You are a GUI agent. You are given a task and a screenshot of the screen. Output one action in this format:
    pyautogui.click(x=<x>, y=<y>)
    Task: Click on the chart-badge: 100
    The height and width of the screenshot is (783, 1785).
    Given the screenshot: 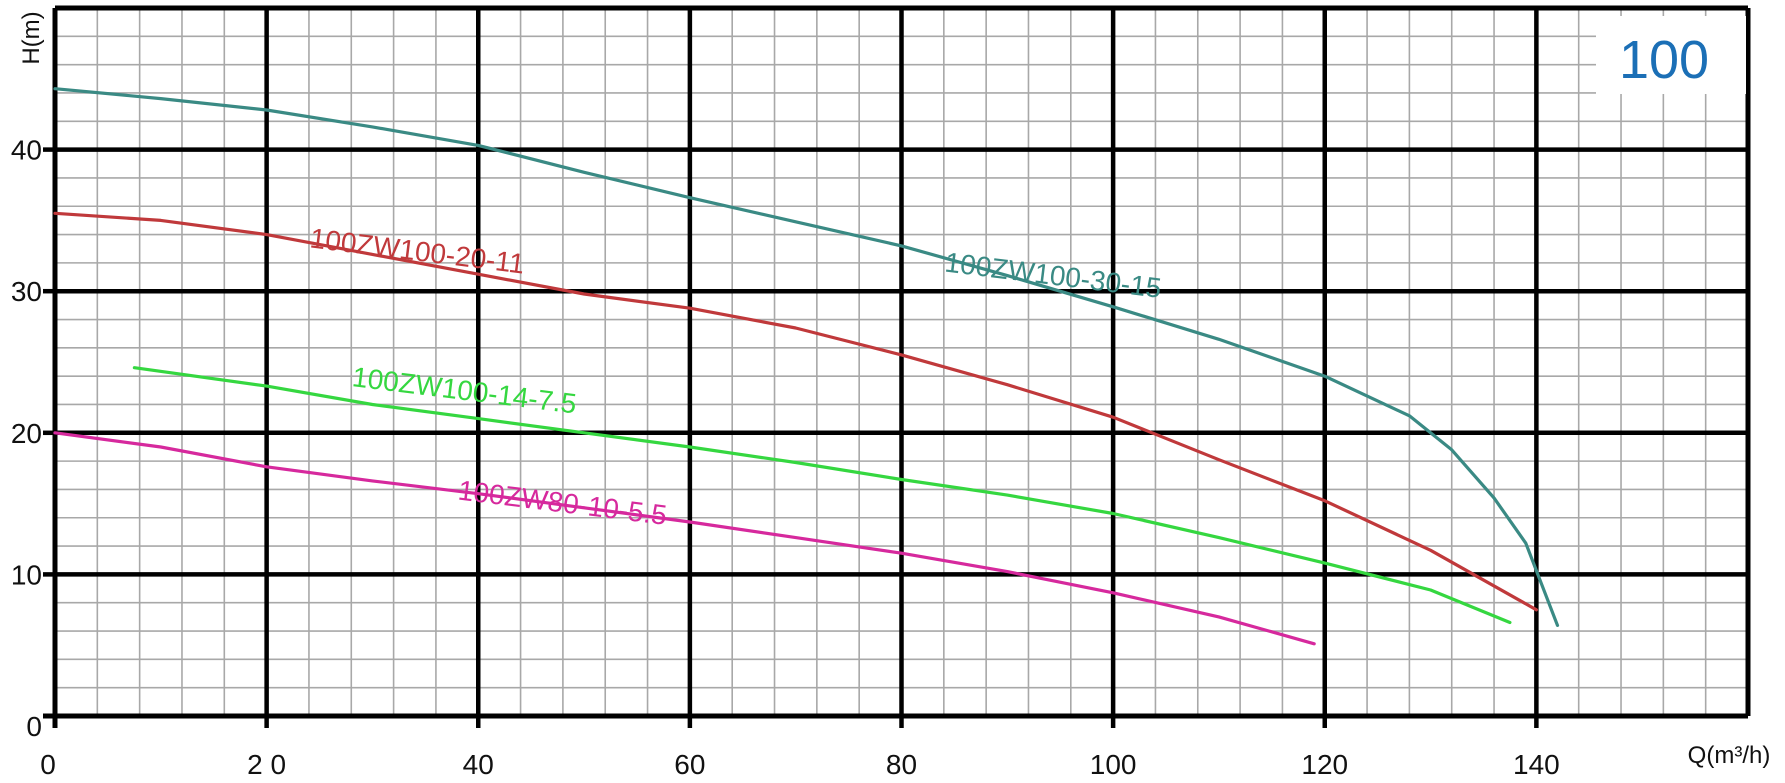 What is the action you would take?
    pyautogui.click(x=1664, y=60)
    